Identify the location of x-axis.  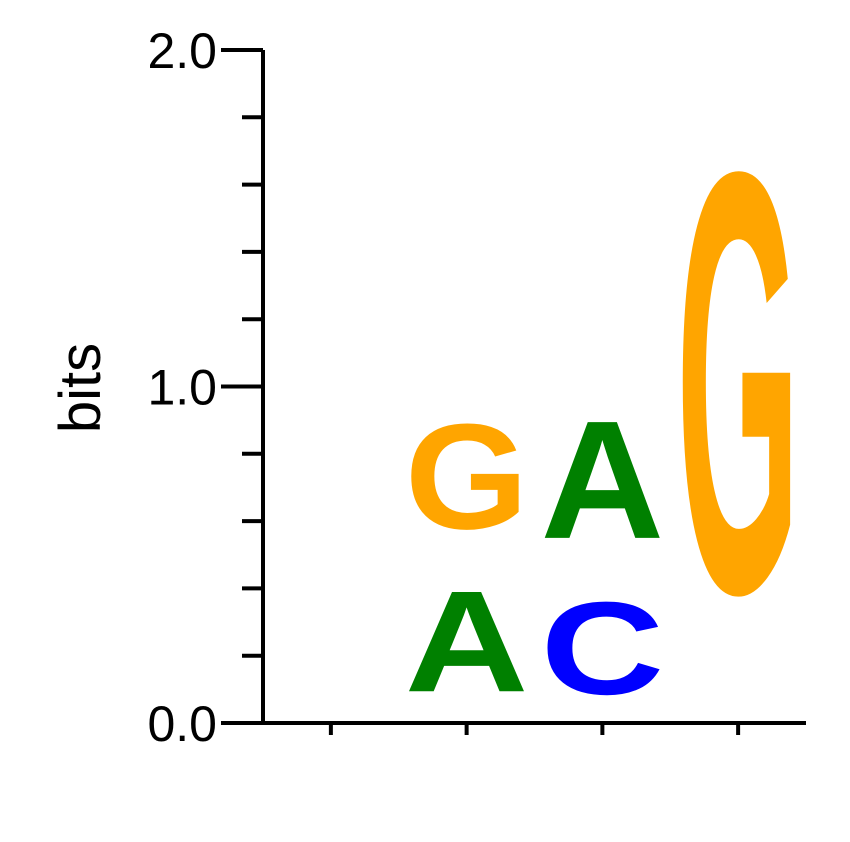
(534, 728).